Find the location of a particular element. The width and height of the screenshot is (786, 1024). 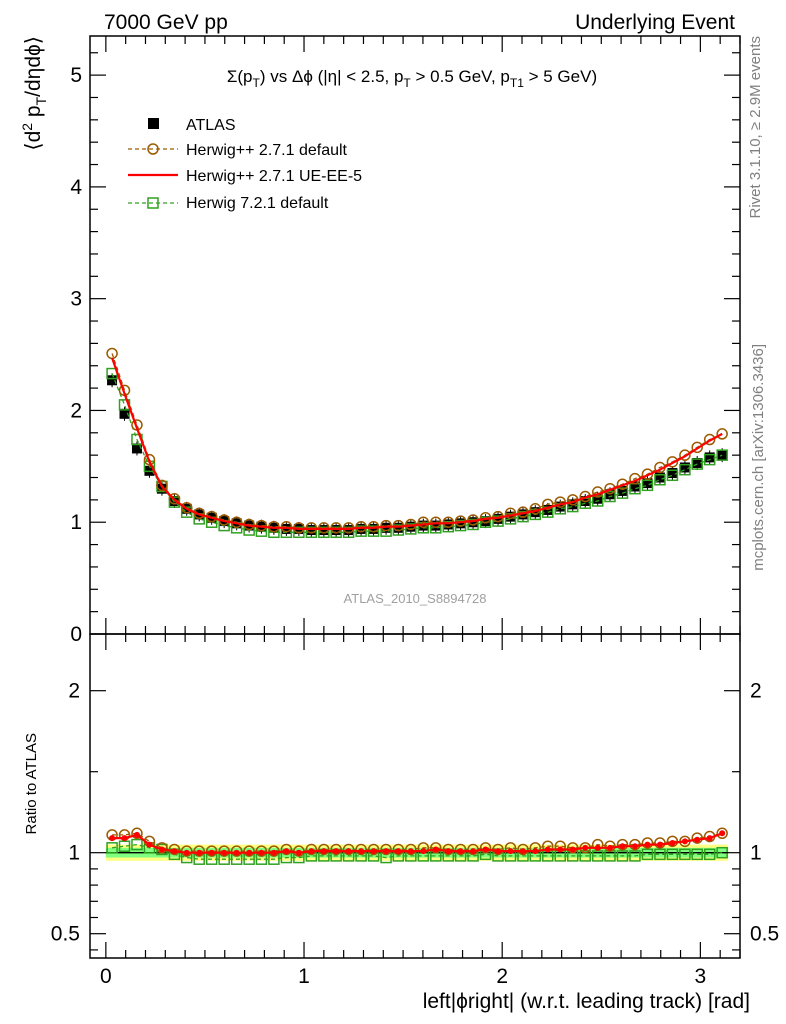

ratio-herwig7-default-line is located at coordinates (417, 851).